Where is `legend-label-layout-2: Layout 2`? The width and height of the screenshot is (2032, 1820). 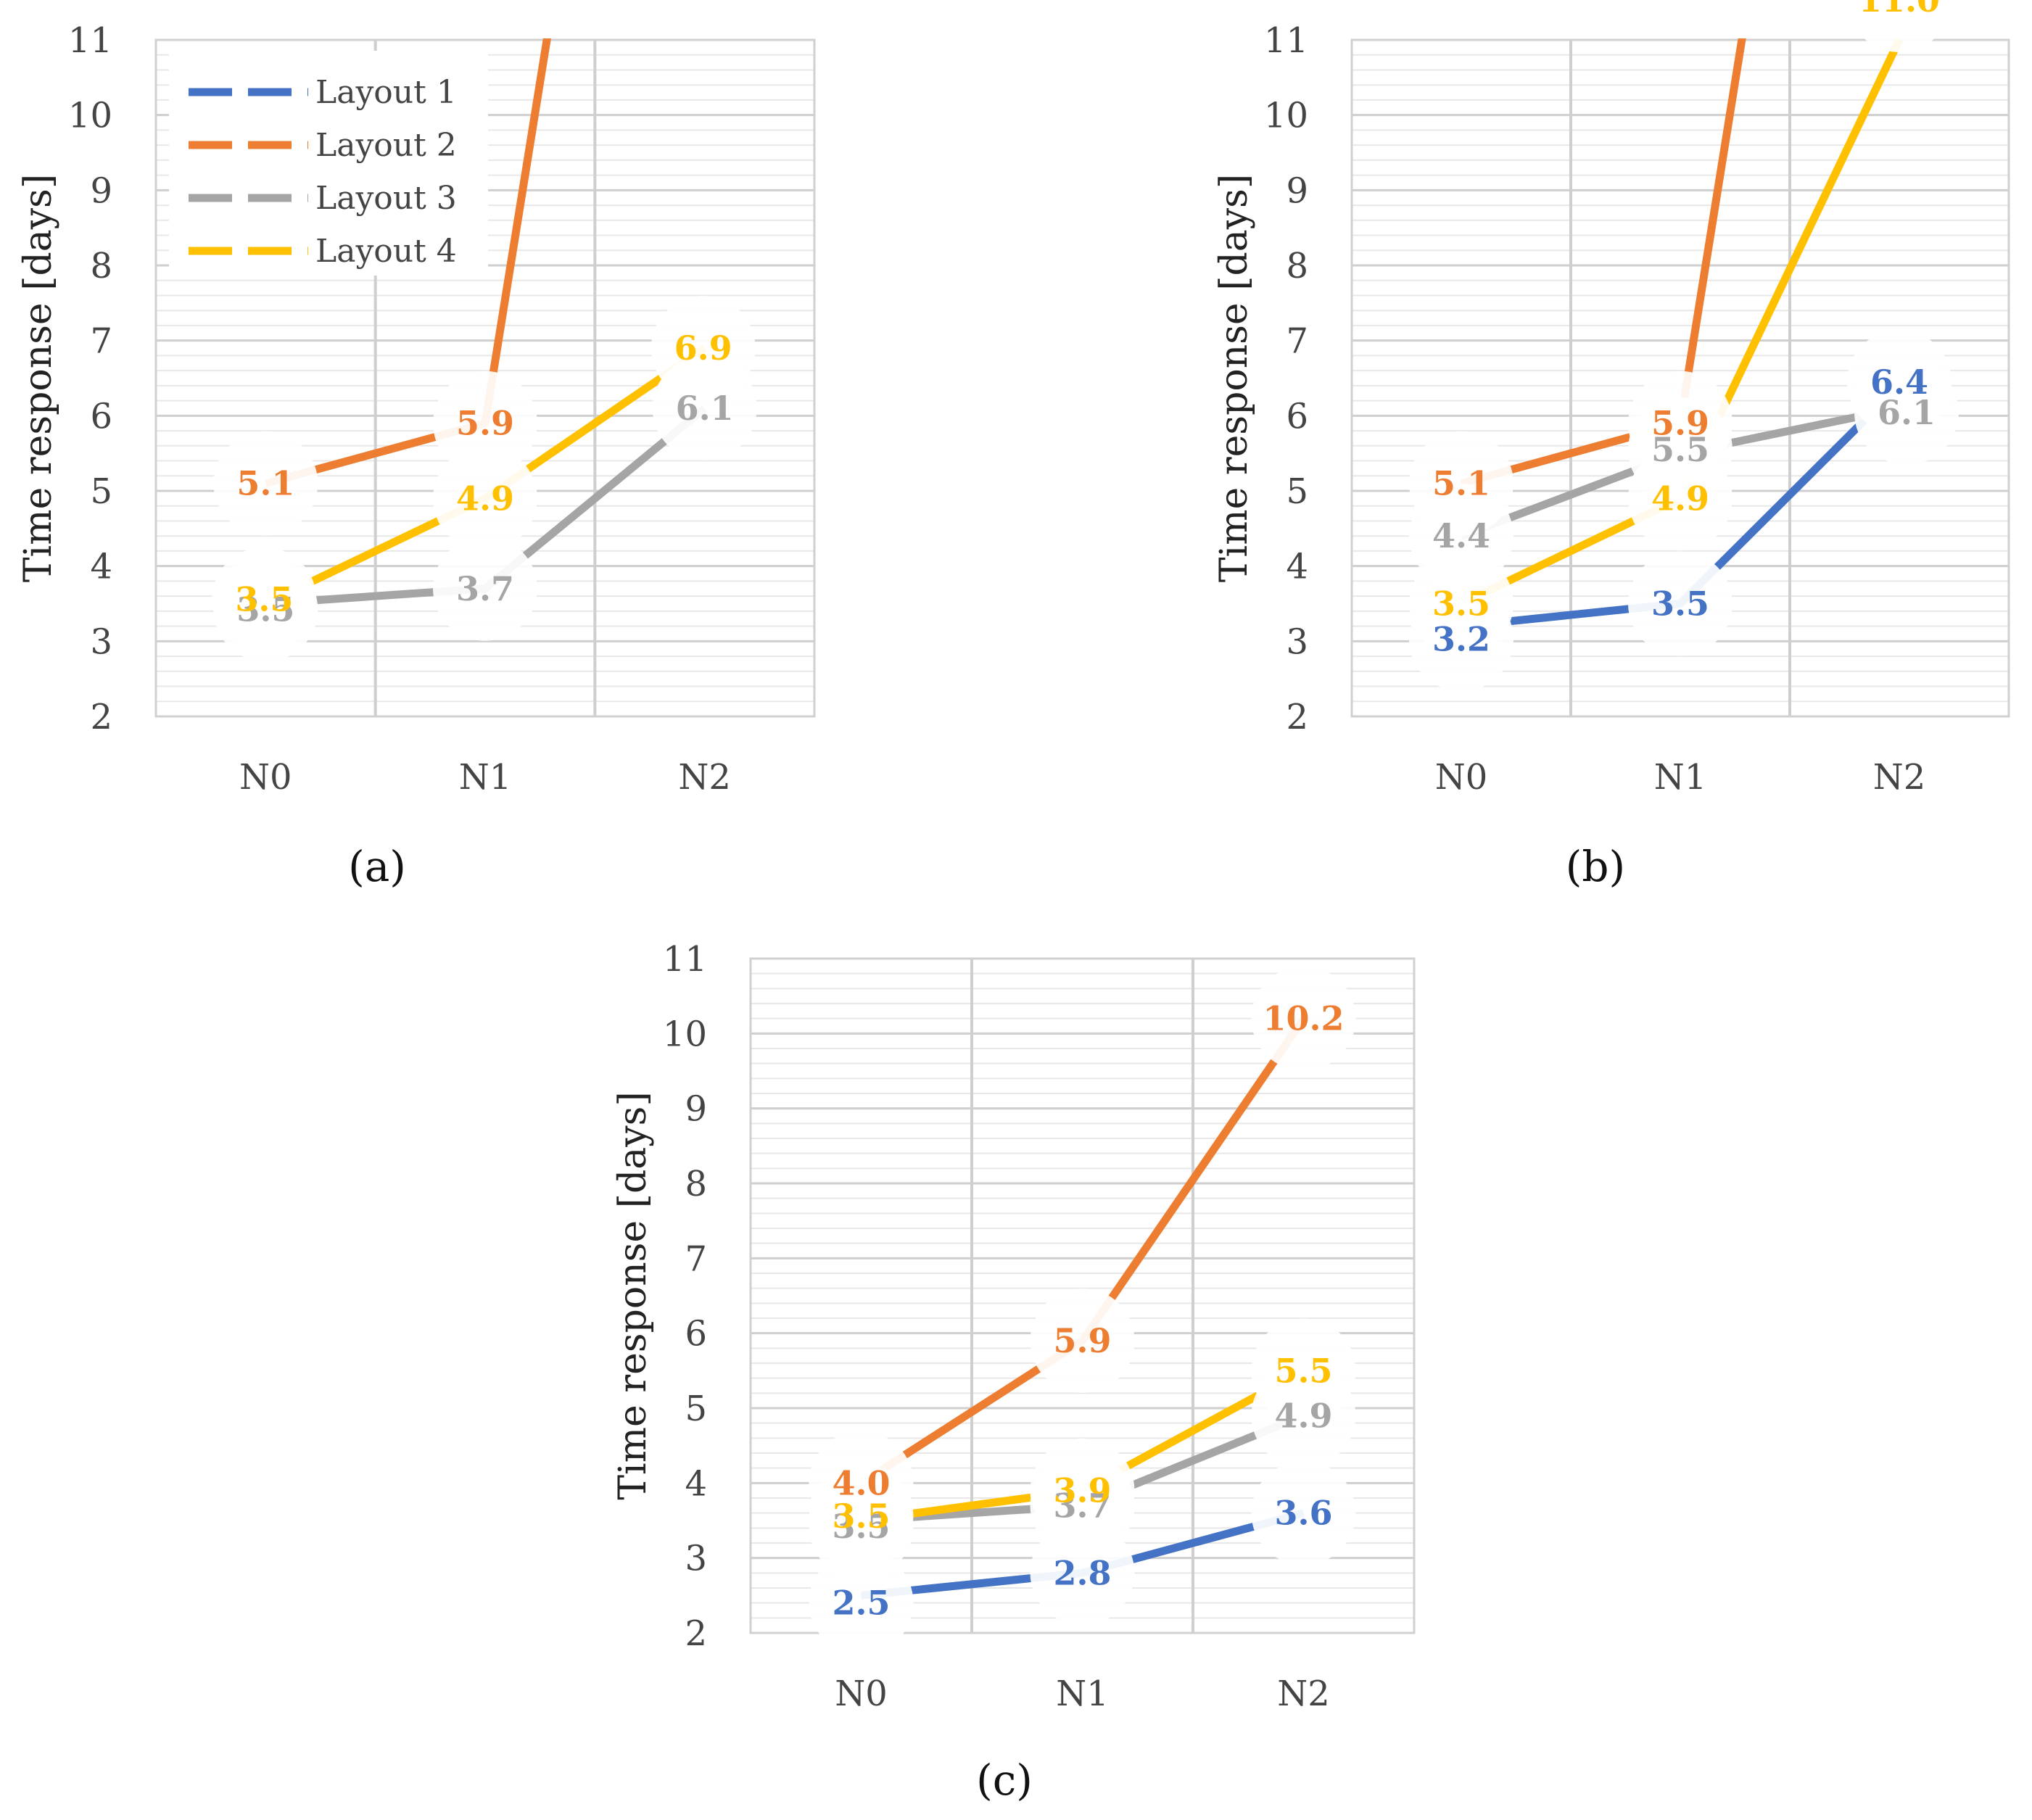
legend-label-layout-2: Layout 2 is located at coordinates (386, 145).